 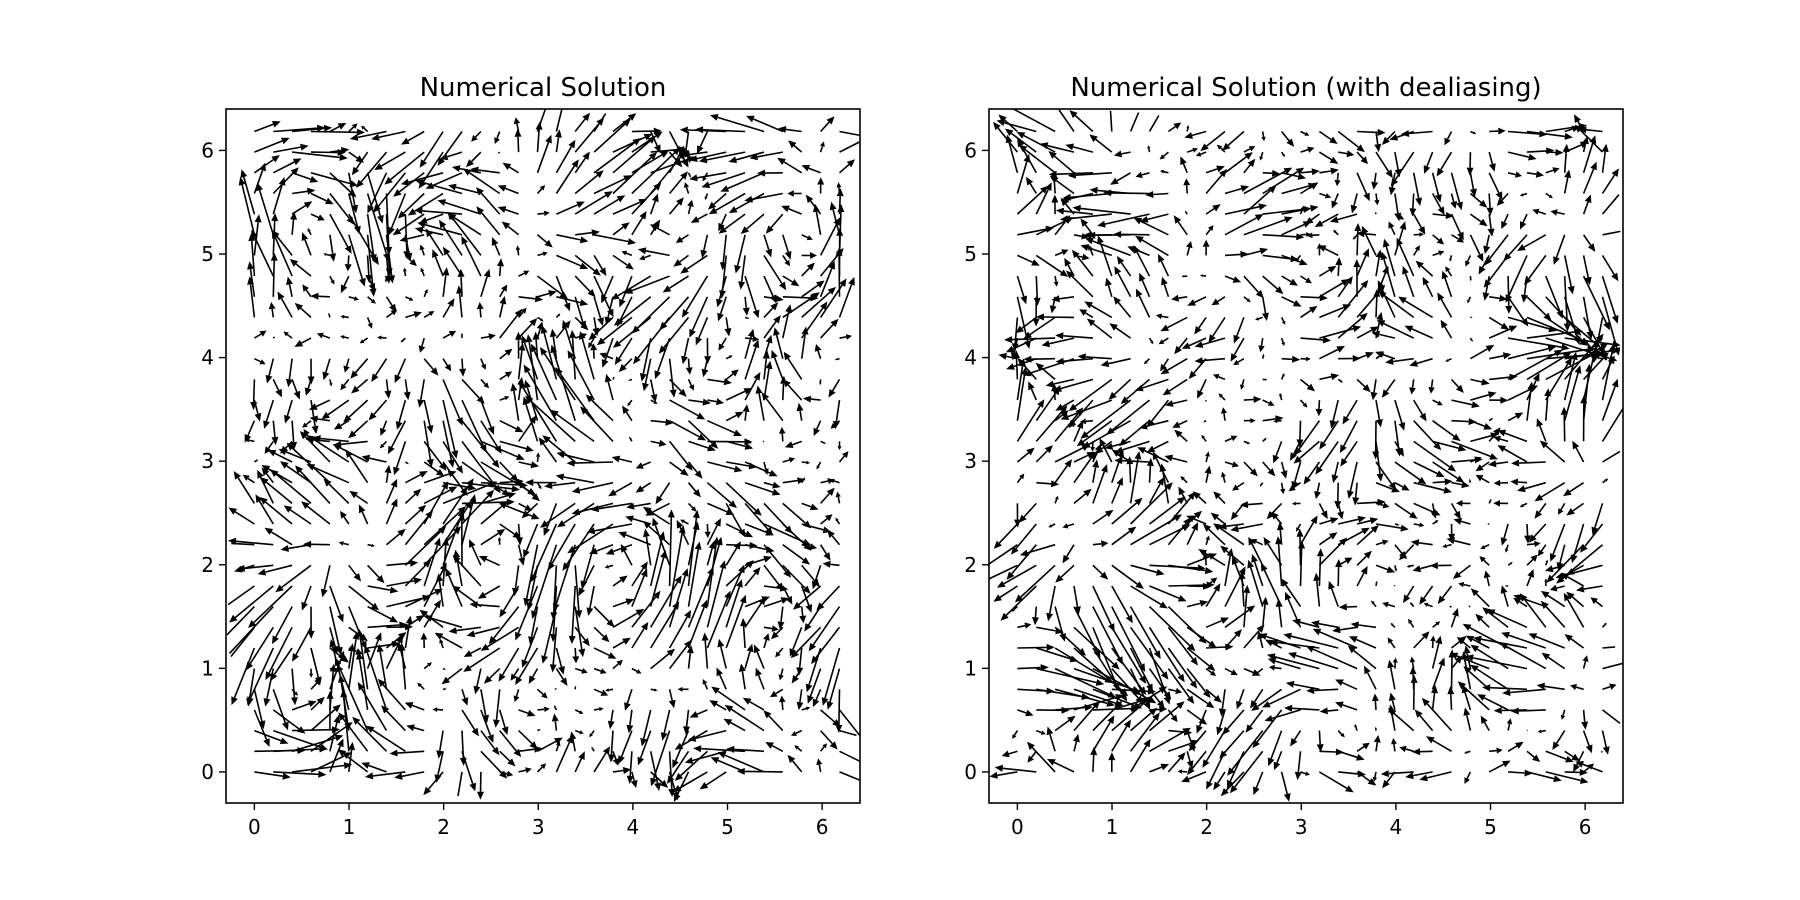 I want to click on left-chart-title: Numerical Solution, so click(x=543, y=88).